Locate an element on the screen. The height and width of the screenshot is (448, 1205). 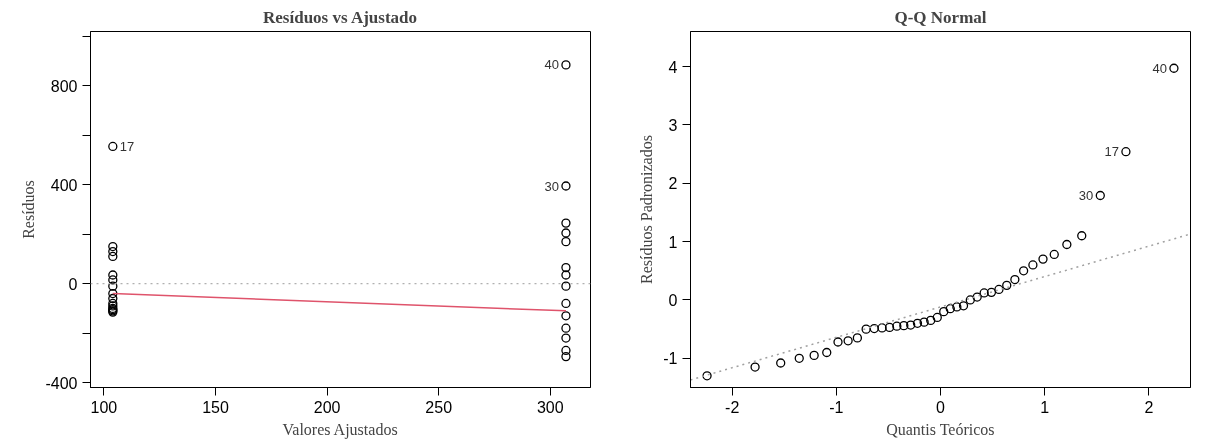
x-tick-label: -2 is located at coordinates (732, 407).